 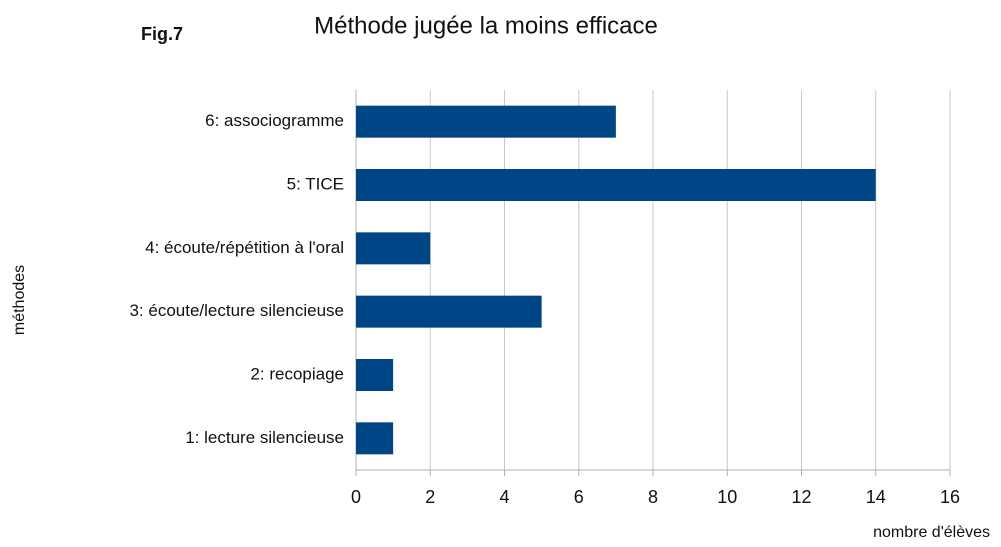 I want to click on chart-title: Méthode jugée la moins efficace, so click(x=486, y=25).